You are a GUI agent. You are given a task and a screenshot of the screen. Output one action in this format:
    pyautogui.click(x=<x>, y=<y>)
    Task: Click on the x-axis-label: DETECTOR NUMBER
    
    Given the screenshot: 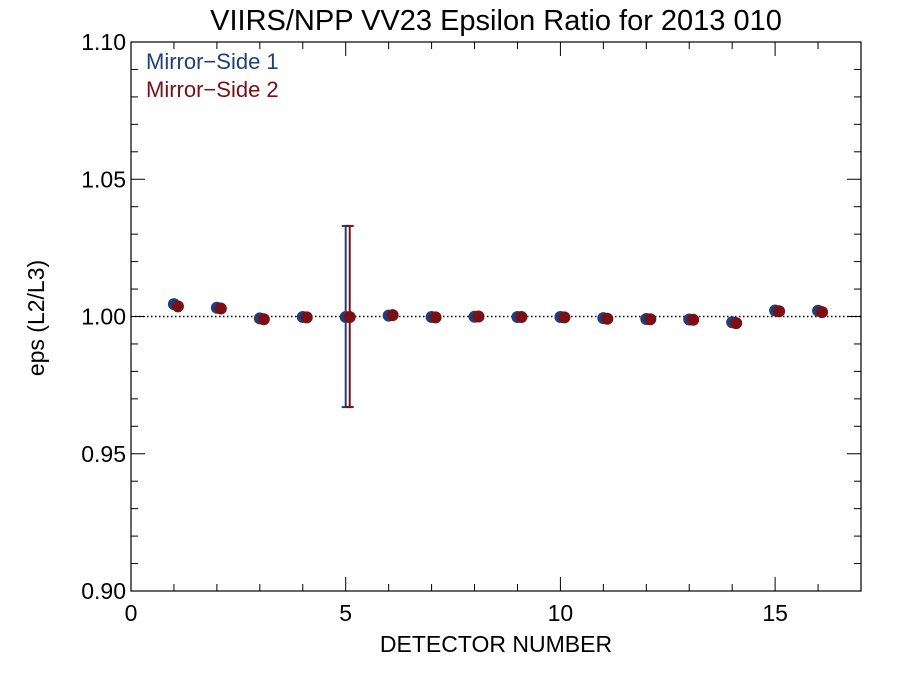 What is the action you would take?
    pyautogui.click(x=496, y=644)
    